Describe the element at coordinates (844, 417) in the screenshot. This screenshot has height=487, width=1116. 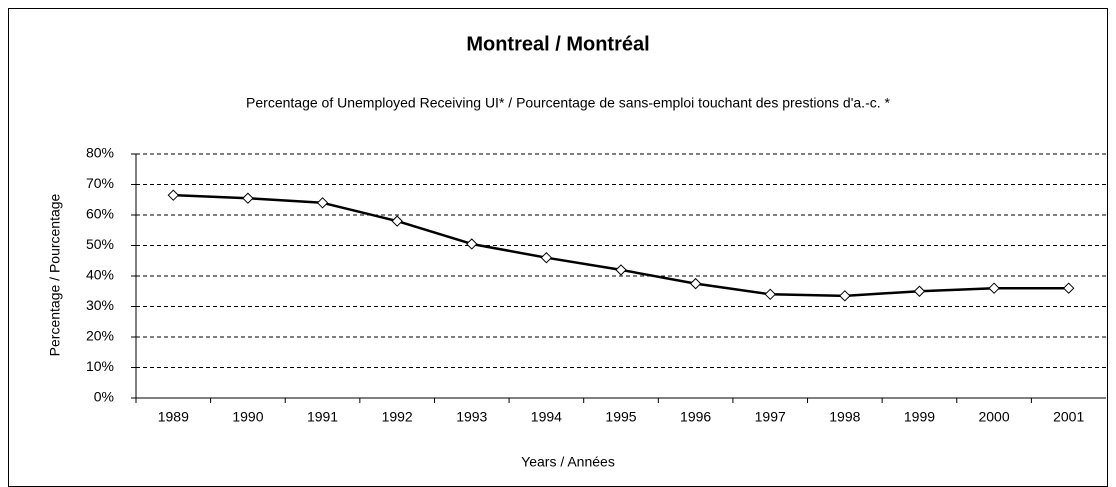
I see `x-tick-label: 1998` at that location.